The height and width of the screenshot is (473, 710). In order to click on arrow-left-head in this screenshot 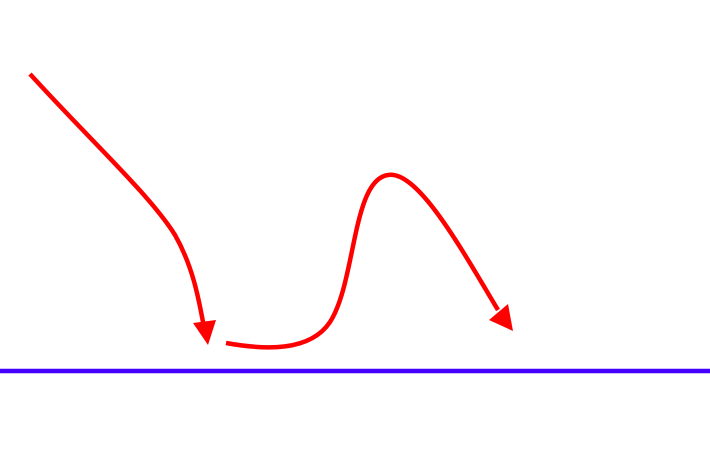, I will do `click(204, 332)`.